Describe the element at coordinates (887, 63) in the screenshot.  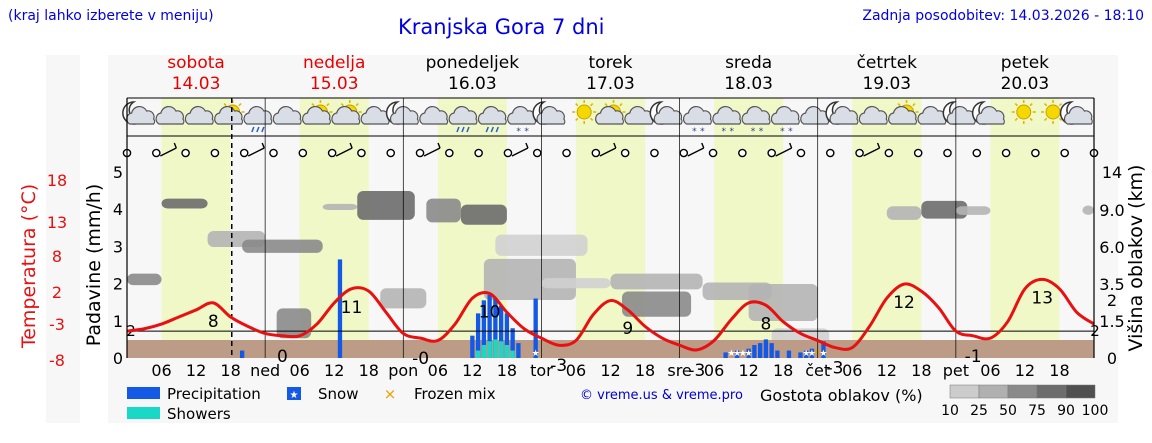
I see `day-name: četrtek` at that location.